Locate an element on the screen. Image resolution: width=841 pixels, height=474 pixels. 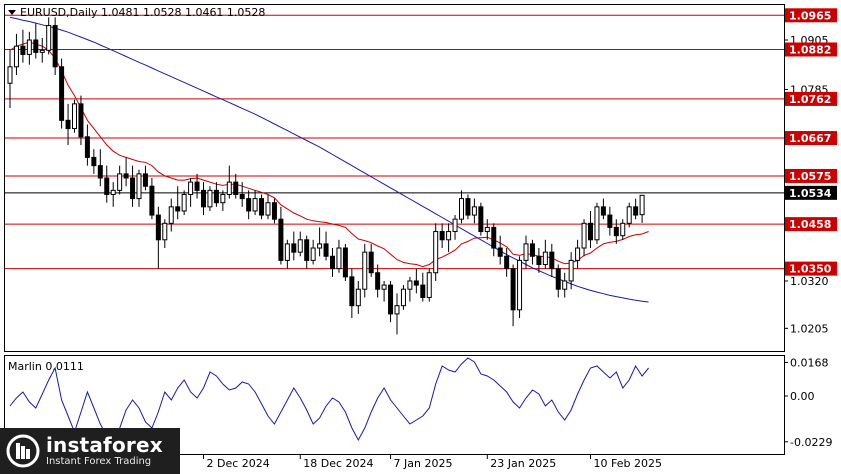
level-label: 1.0762 is located at coordinates (810, 99).